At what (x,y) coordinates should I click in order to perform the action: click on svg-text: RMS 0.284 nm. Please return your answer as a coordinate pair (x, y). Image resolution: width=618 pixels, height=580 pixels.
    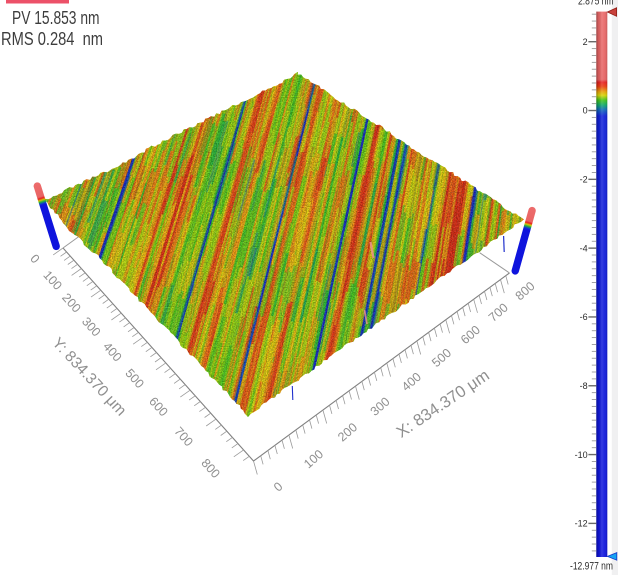
    Looking at the image, I should click on (52, 39).